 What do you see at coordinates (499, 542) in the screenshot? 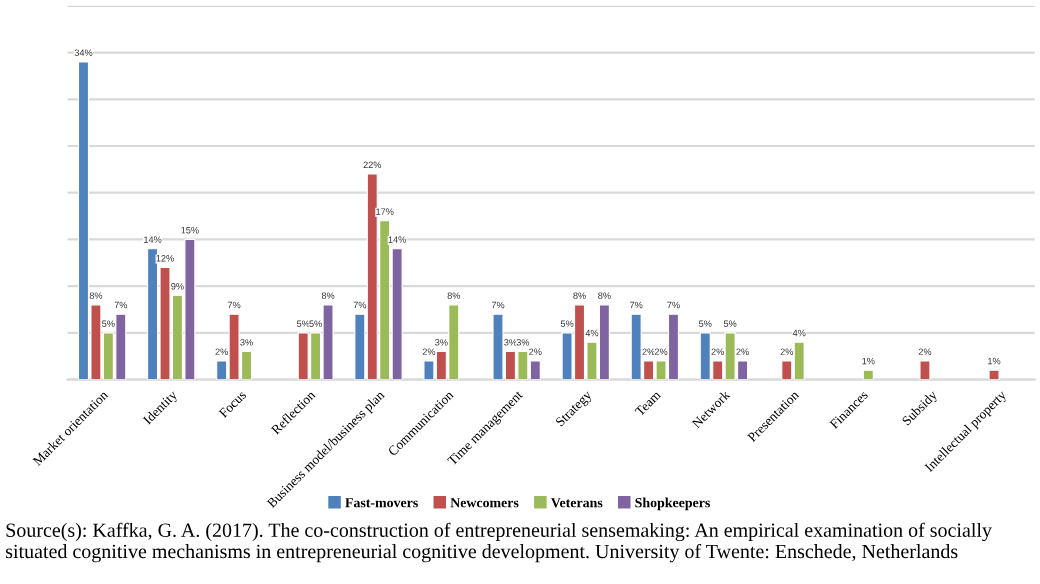
I see `source-note: Source(s): Kaffka, G. A. (2017). The co-construction of entrepreneurial sensemaking: An empirical examination of socially situated cognitive mechanisms in entrepreneurial cognitive development. University of Twente: Enschede, Netherlands` at bounding box center [499, 542].